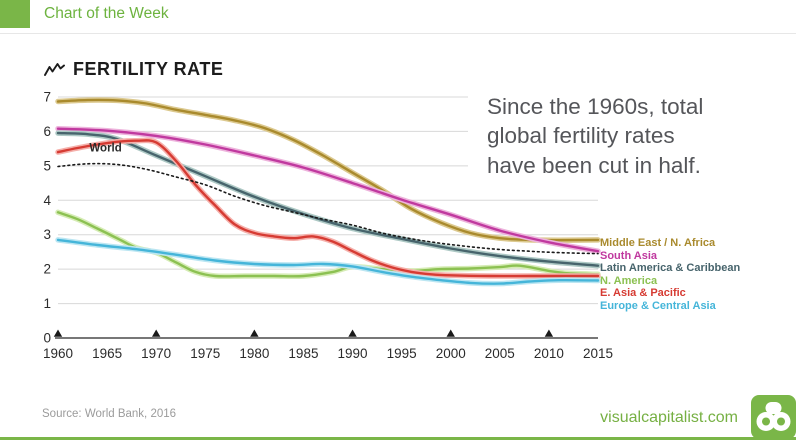 The image size is (796, 440). What do you see at coordinates (47, 234) in the screenshot?
I see `y-tick-label-3: 3` at bounding box center [47, 234].